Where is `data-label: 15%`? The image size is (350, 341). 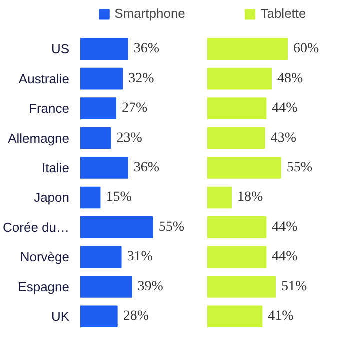
data-label: 15% is located at coordinates (119, 198).